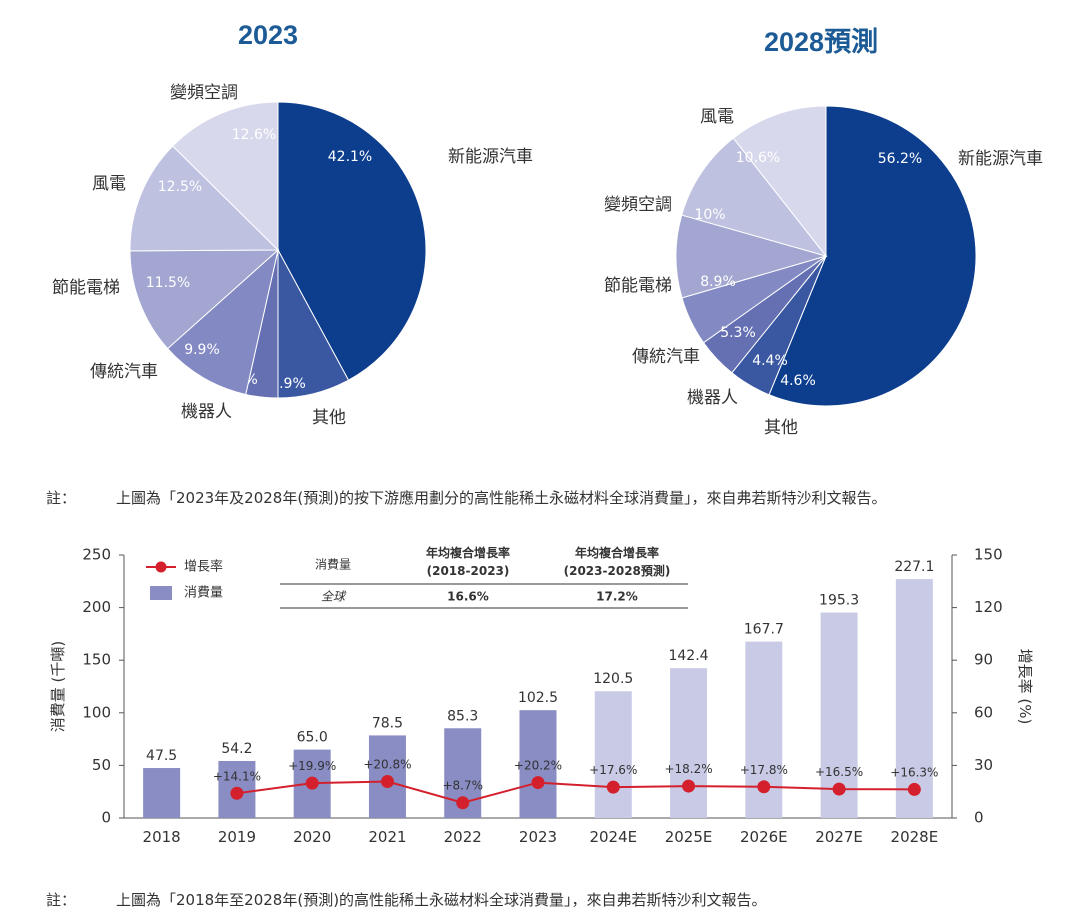 Image resolution: width=1080 pixels, height=915 pixels. What do you see at coordinates (268, 35) in the screenshot?
I see `pie-2023-title: 2023` at bounding box center [268, 35].